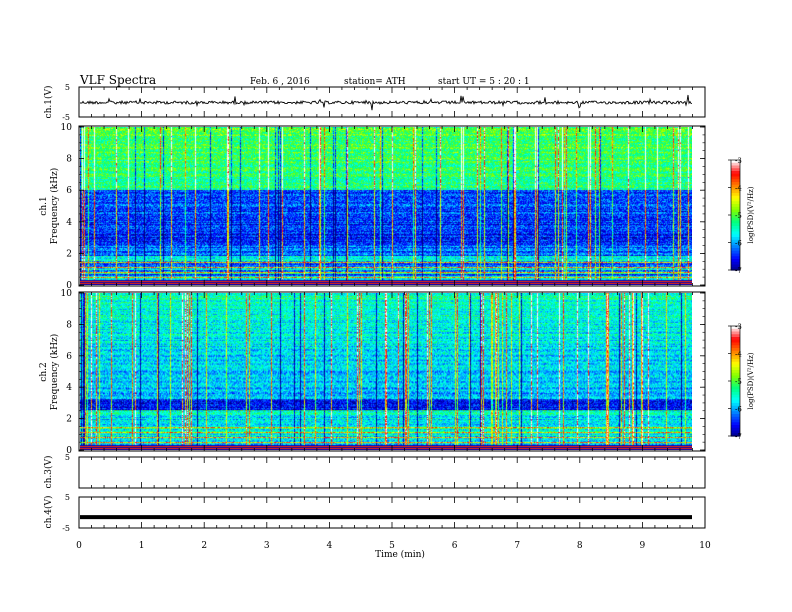 The width and height of the screenshot is (792, 612). Describe the element at coordinates (386, 102) in the screenshot. I see `ch1-waveform-trace` at that location.